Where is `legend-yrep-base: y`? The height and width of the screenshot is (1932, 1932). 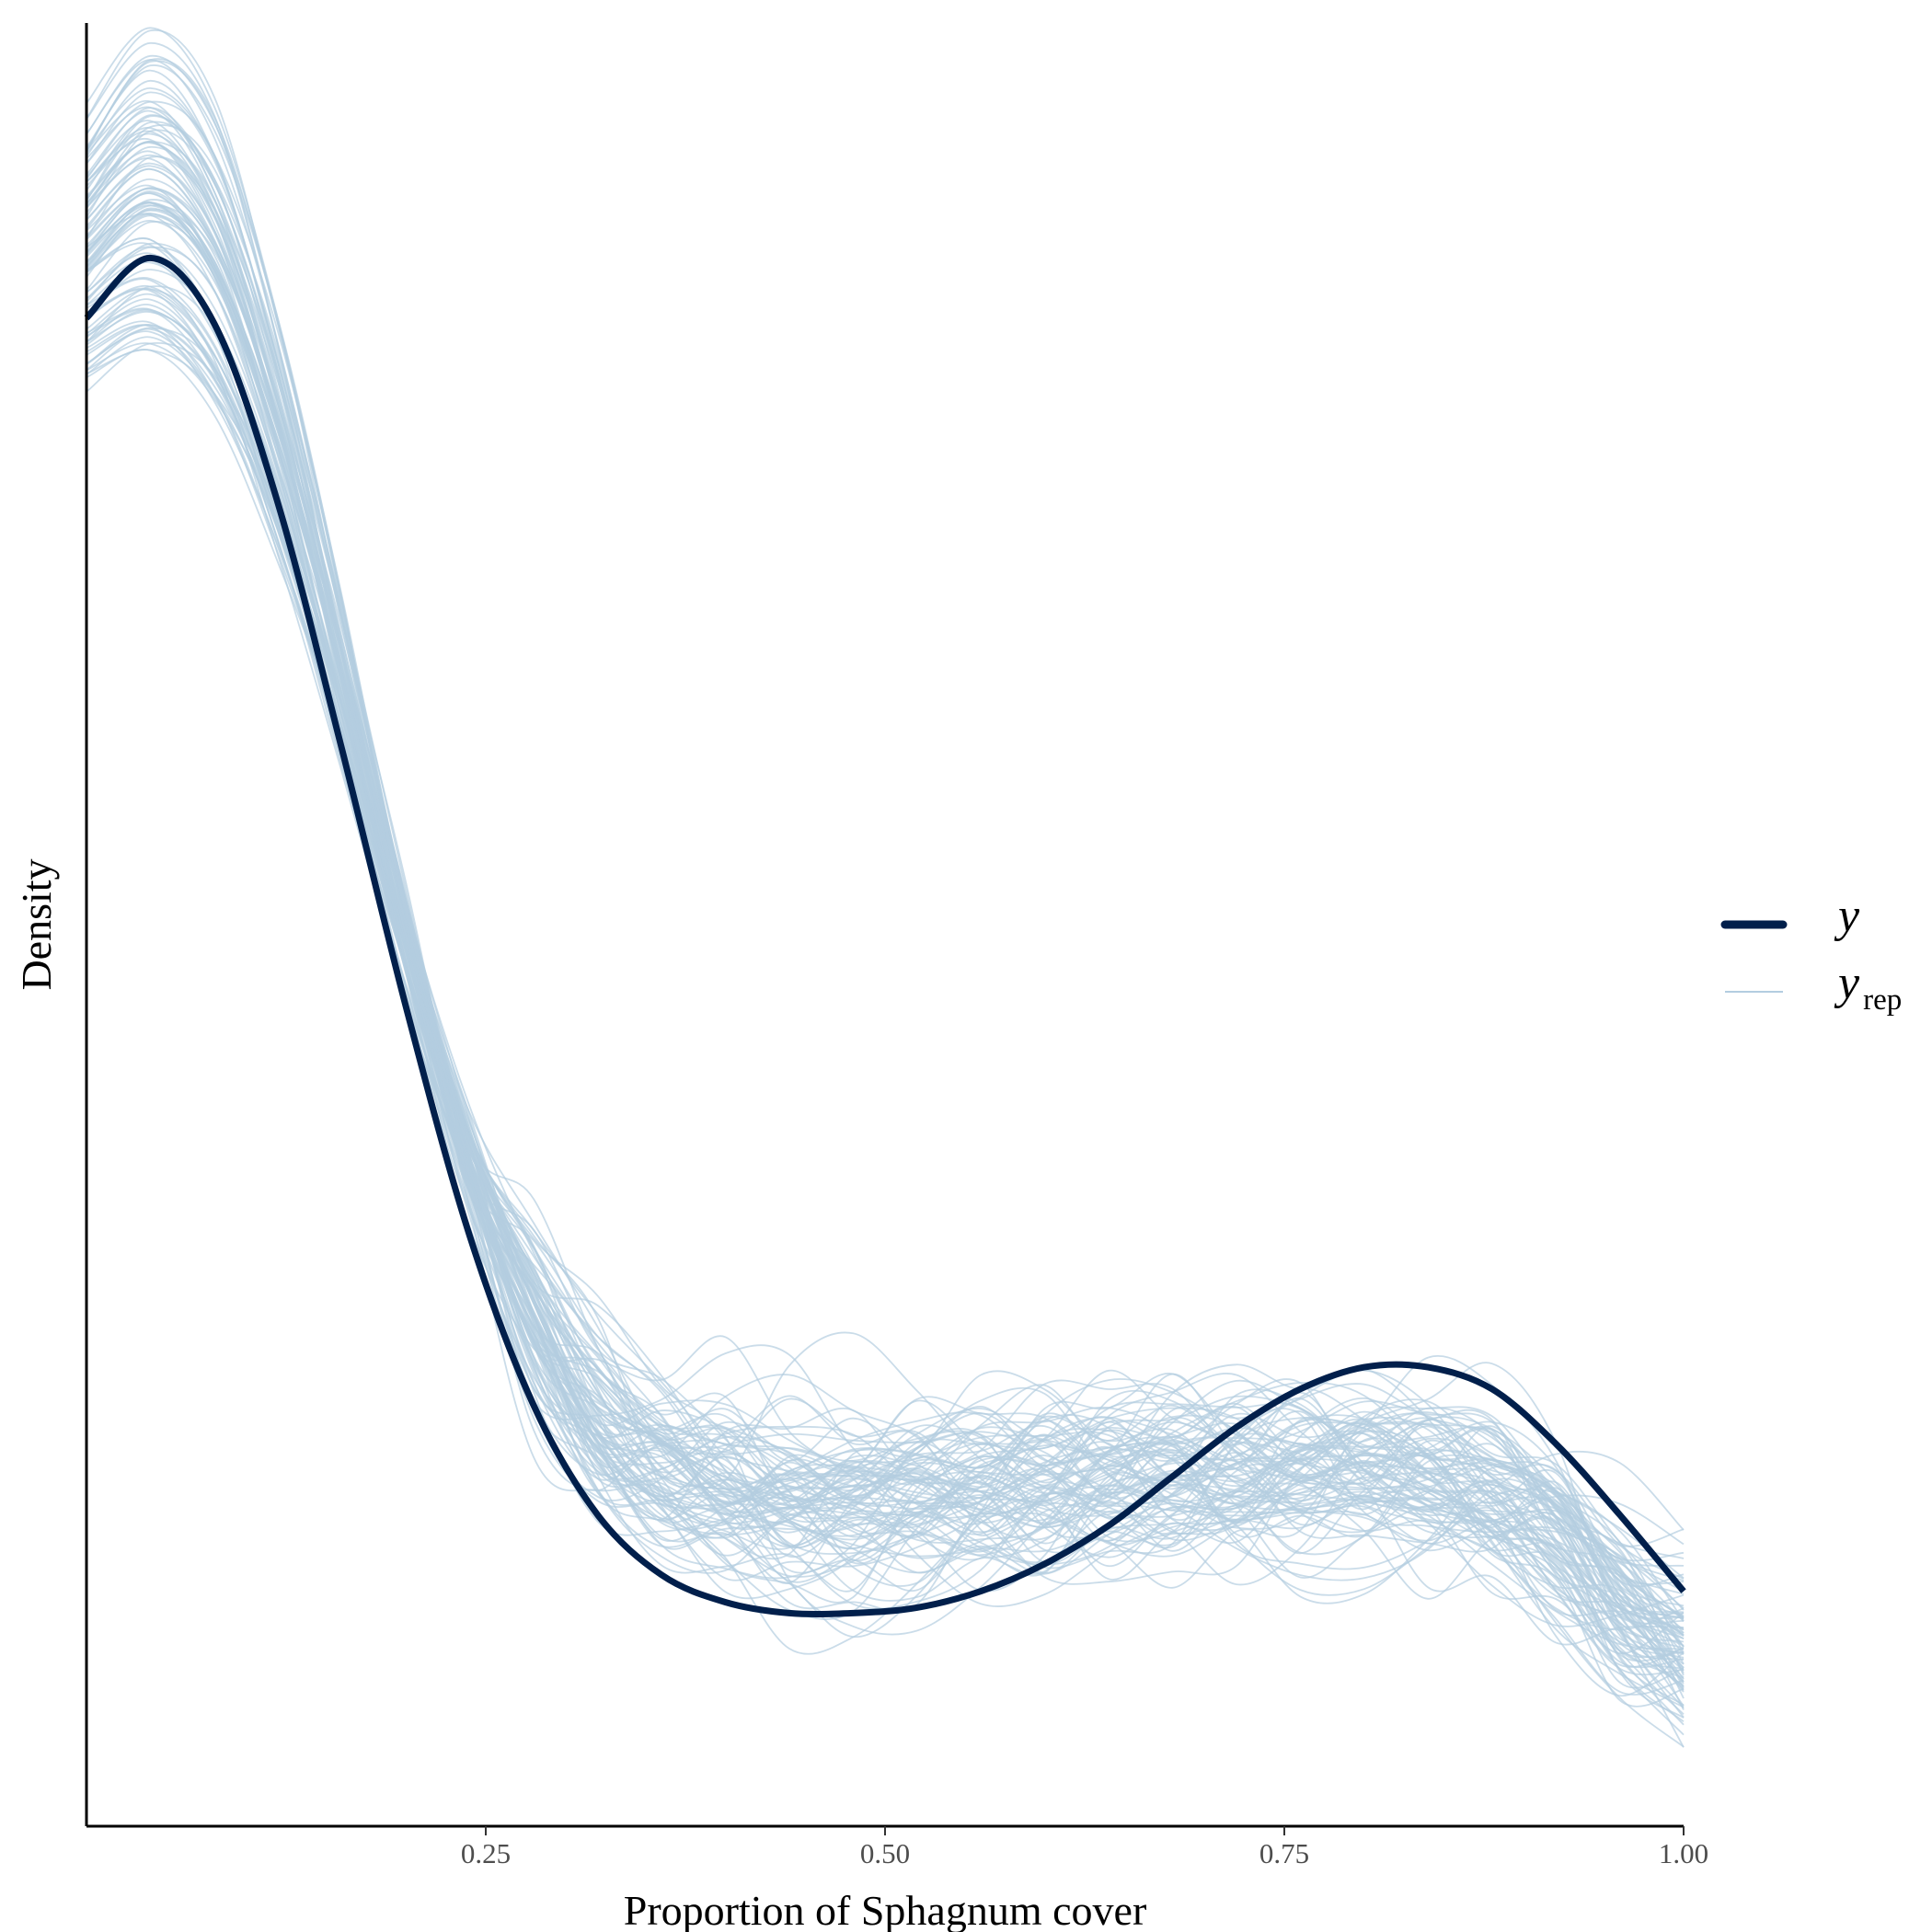
legend-yrep-base: y is located at coordinates (1847, 983).